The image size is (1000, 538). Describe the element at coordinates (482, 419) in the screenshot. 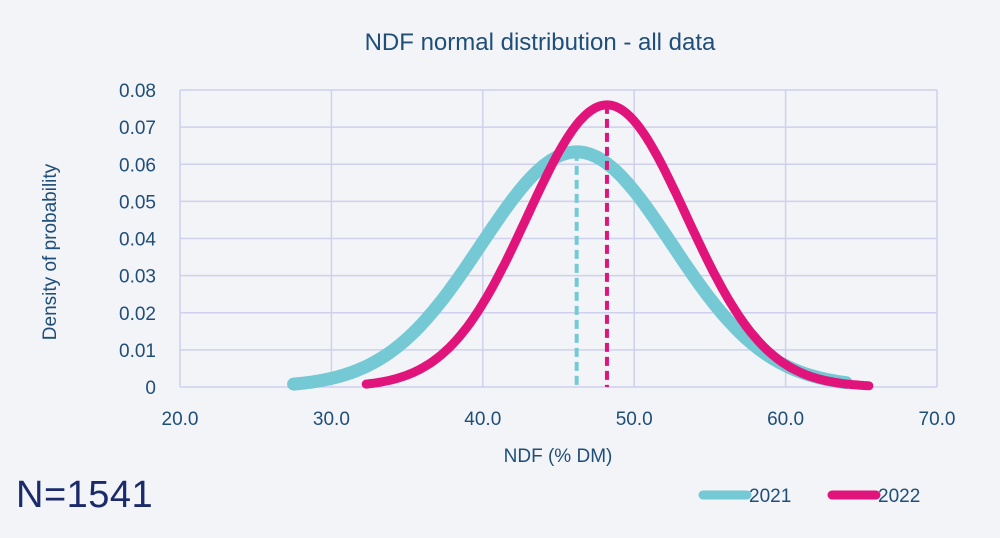

I see `x-tick-label: 40.0` at that location.